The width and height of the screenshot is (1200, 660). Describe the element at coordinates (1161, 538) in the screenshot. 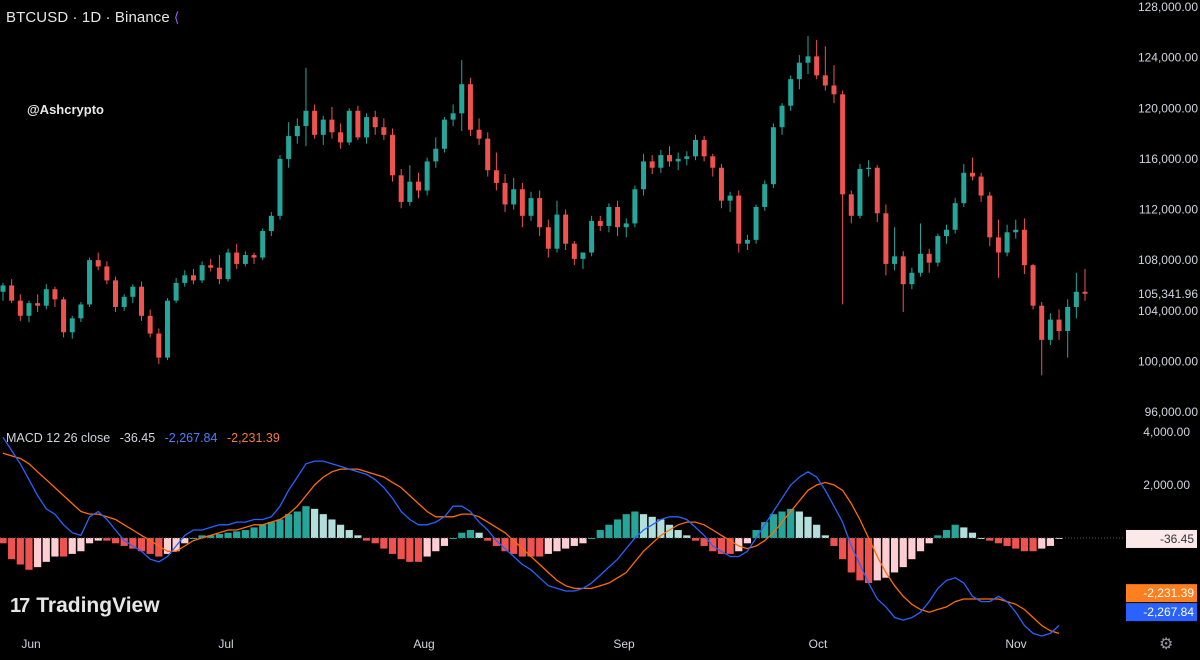

I see `histogram-value-badge-bg` at that location.